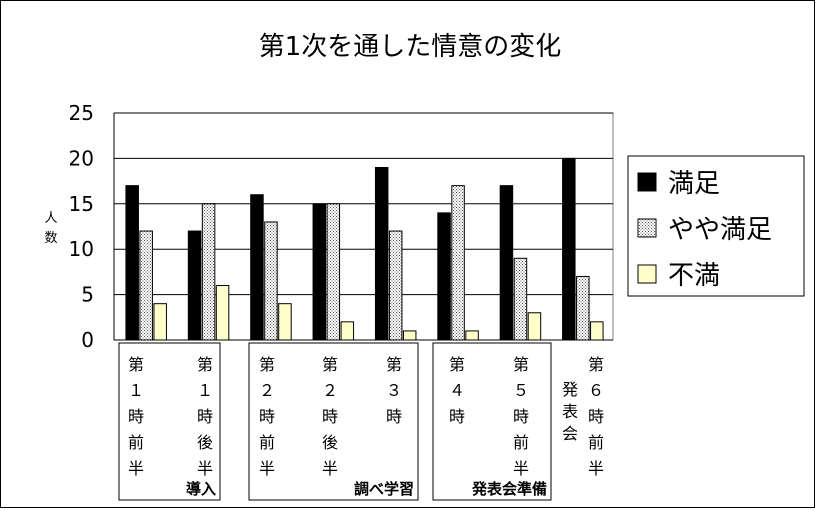 The height and width of the screenshot is (510, 817). I want to click on x-category-label: 第 ２ 時後半, so click(330, 416).